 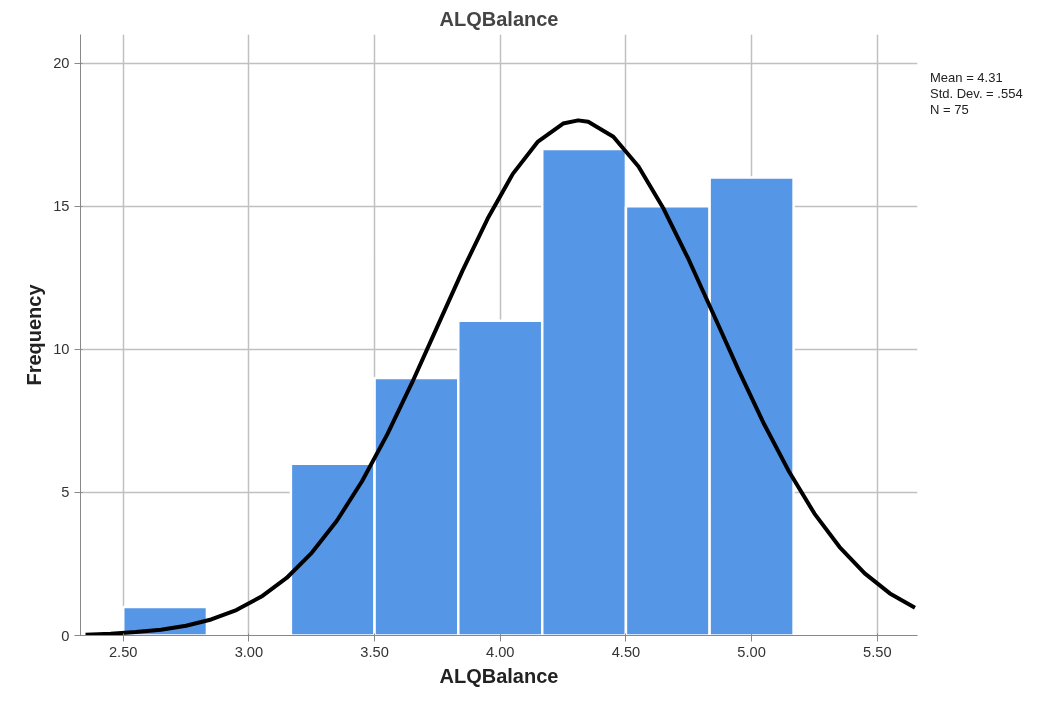 I want to click on x-tick-label: 3.50, so click(x=374, y=651).